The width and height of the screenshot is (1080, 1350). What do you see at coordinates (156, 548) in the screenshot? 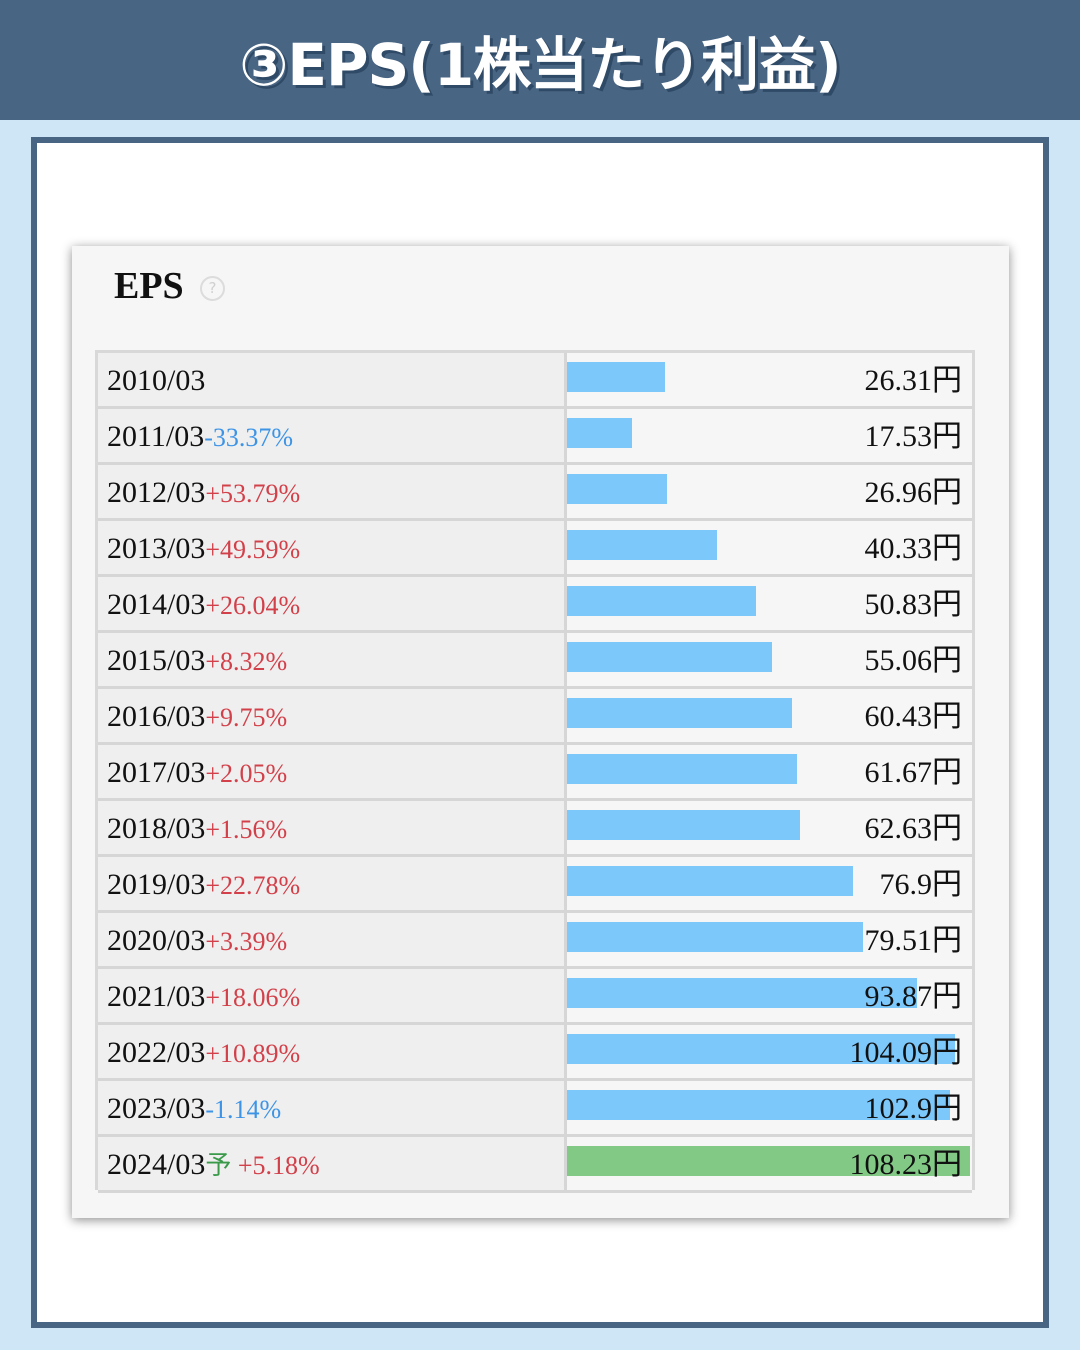
I see `period-label: 2013/03` at bounding box center [156, 548].